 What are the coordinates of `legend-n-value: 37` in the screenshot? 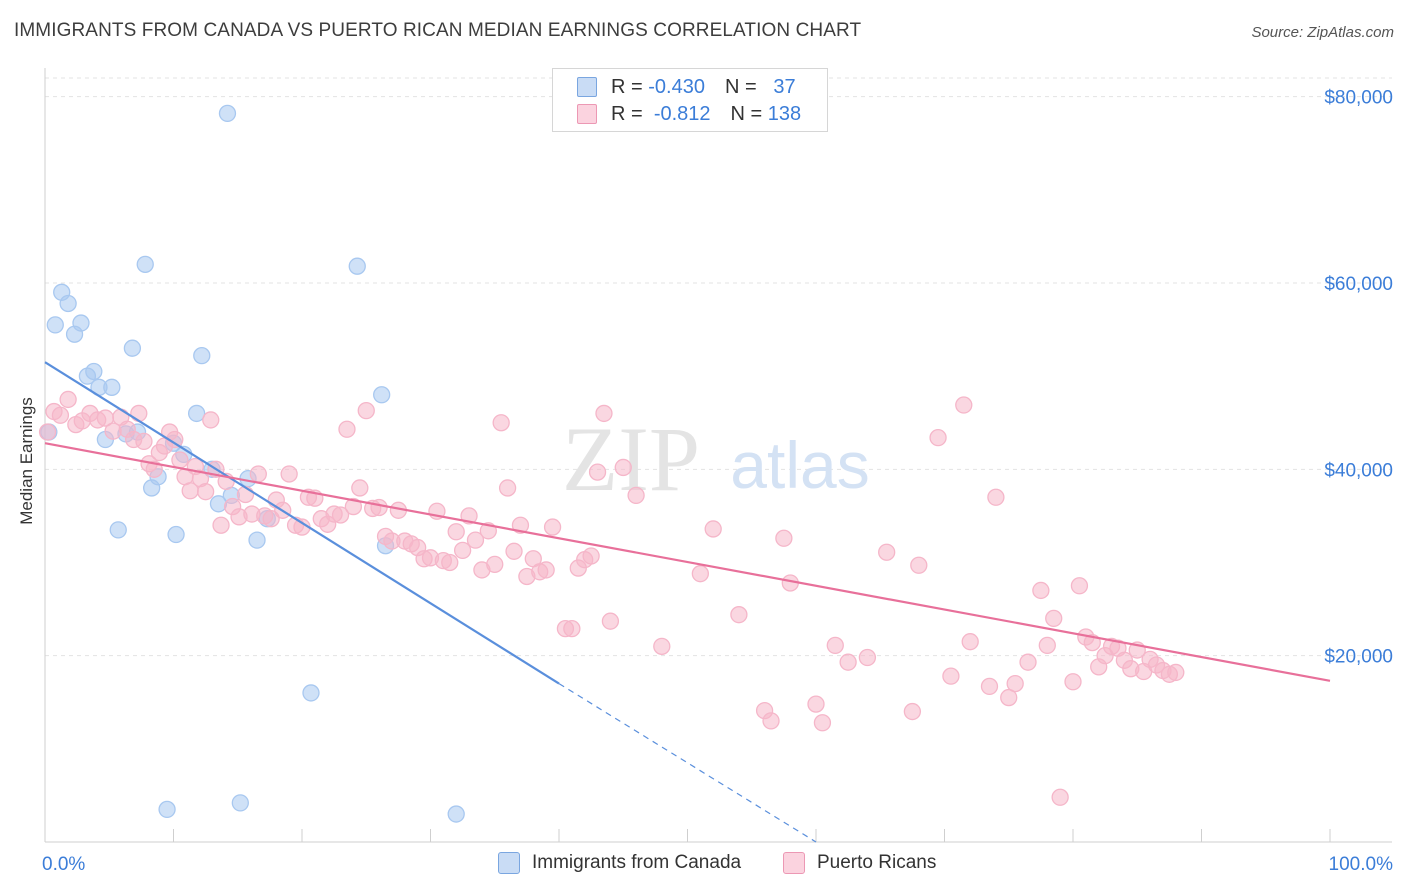 It's located at (784, 86).